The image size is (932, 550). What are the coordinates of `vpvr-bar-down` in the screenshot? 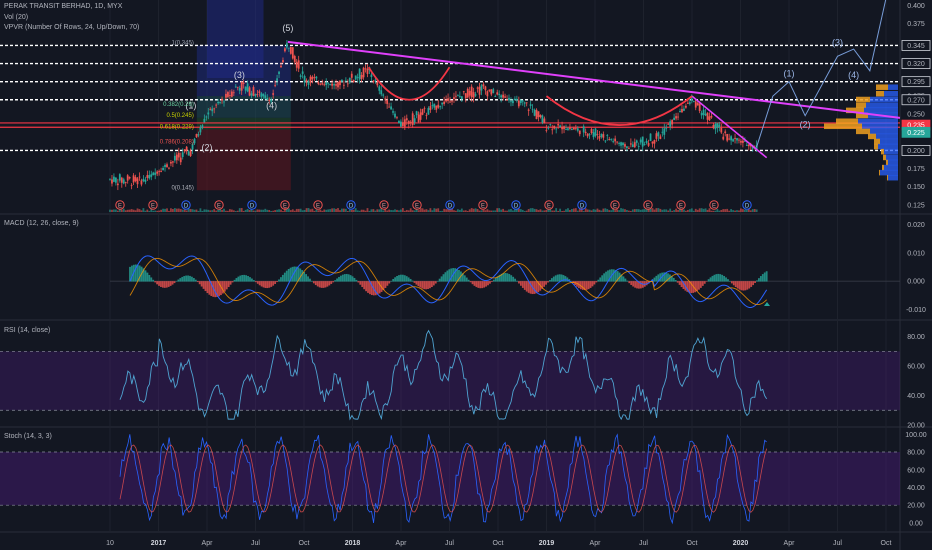 It's located at (882, 105).